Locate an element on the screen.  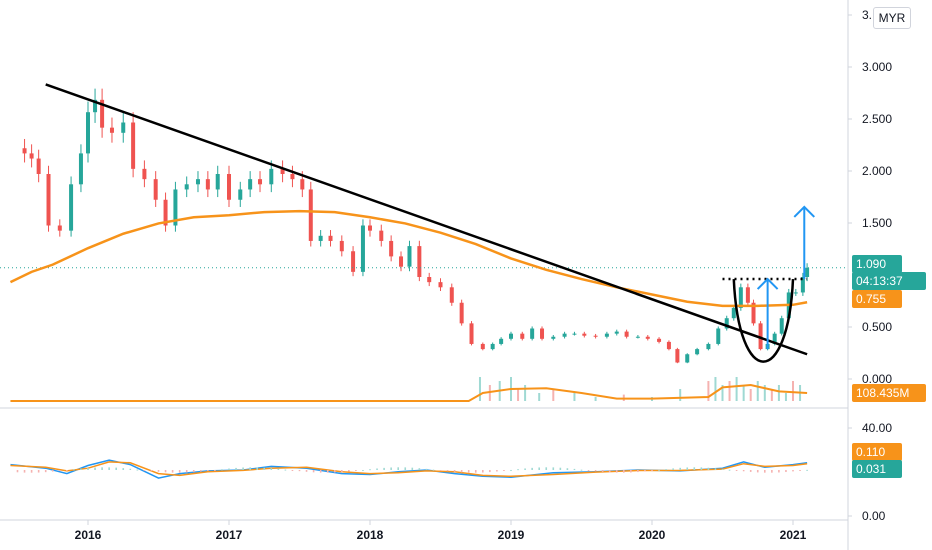
x-tick-label: 2017 is located at coordinates (229, 535).